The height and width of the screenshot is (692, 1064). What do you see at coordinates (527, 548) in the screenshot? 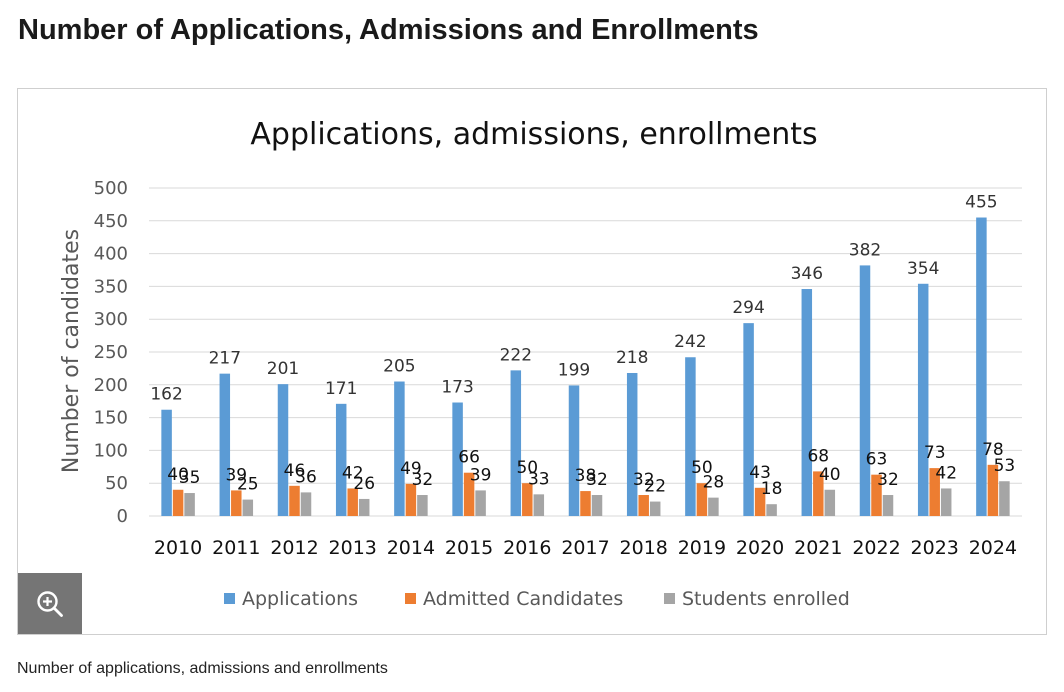
I see `x-tick-label: 2016` at bounding box center [527, 548].